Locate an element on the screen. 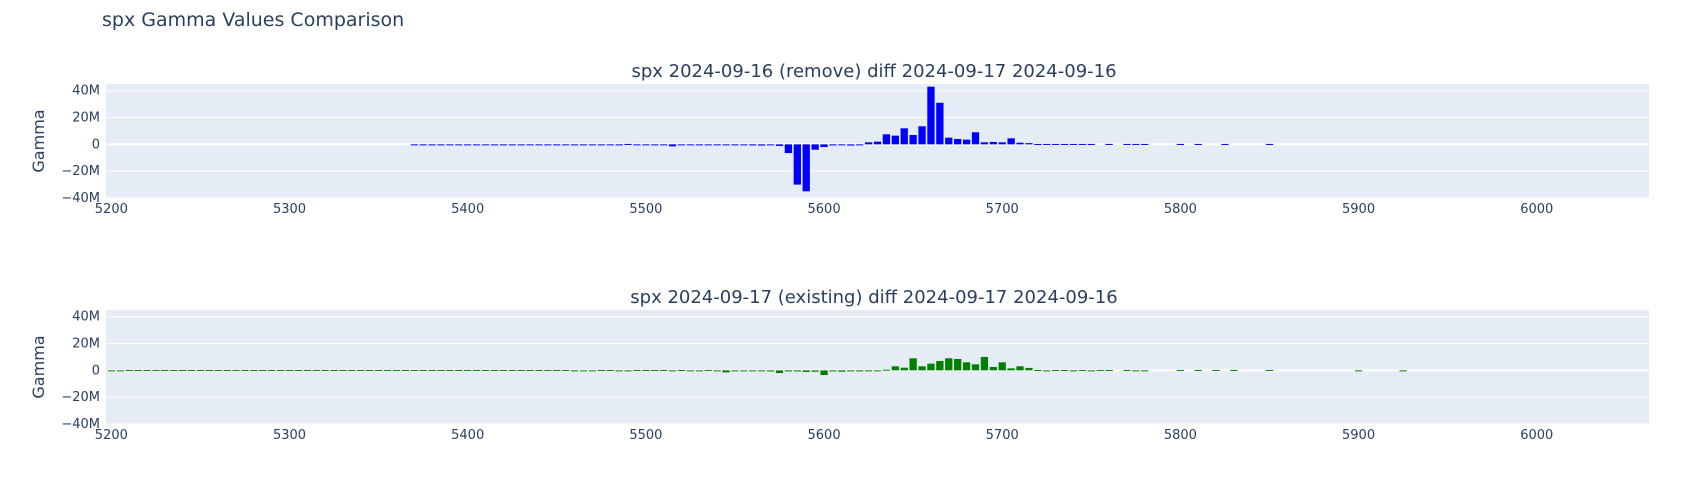 Image resolution: width=1681 pixels, height=479 pixels. y-axis-label: Gamma is located at coordinates (38, 140).